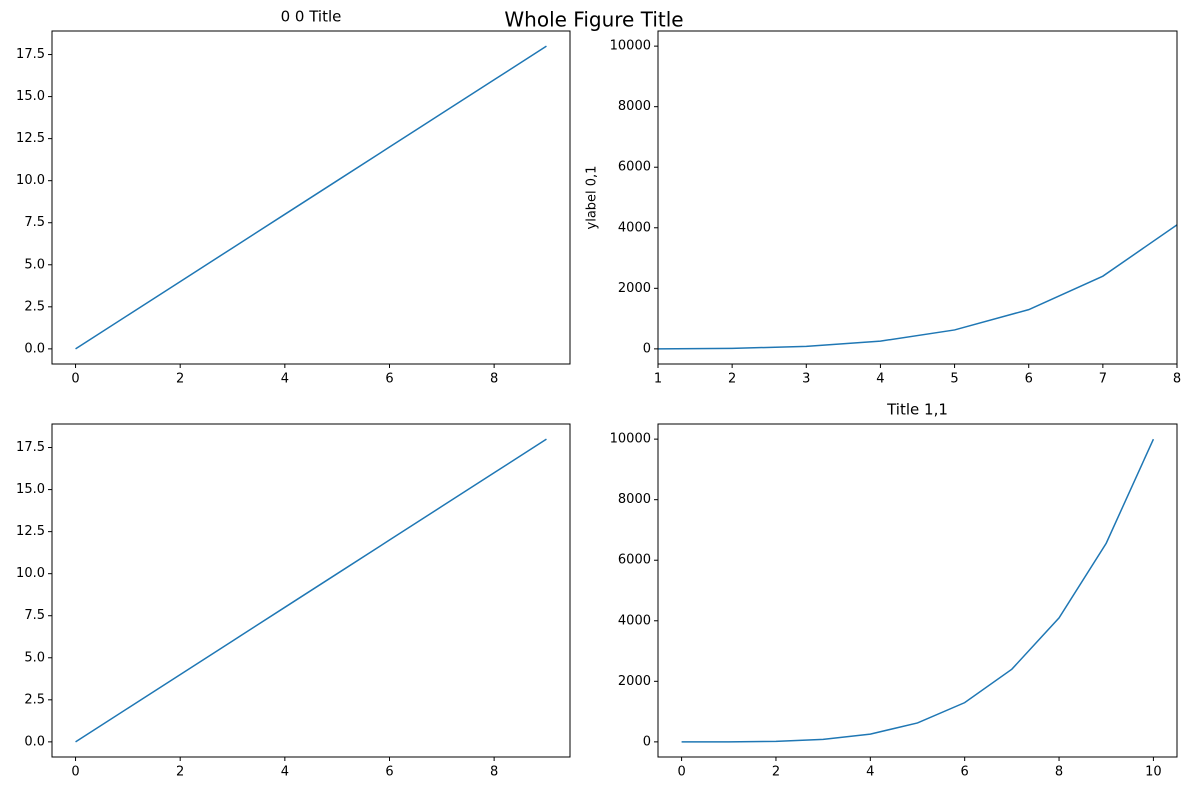 The image size is (1189, 790). What do you see at coordinates (1103, 379) in the screenshot?
I see `x-tick-label: 7` at bounding box center [1103, 379].